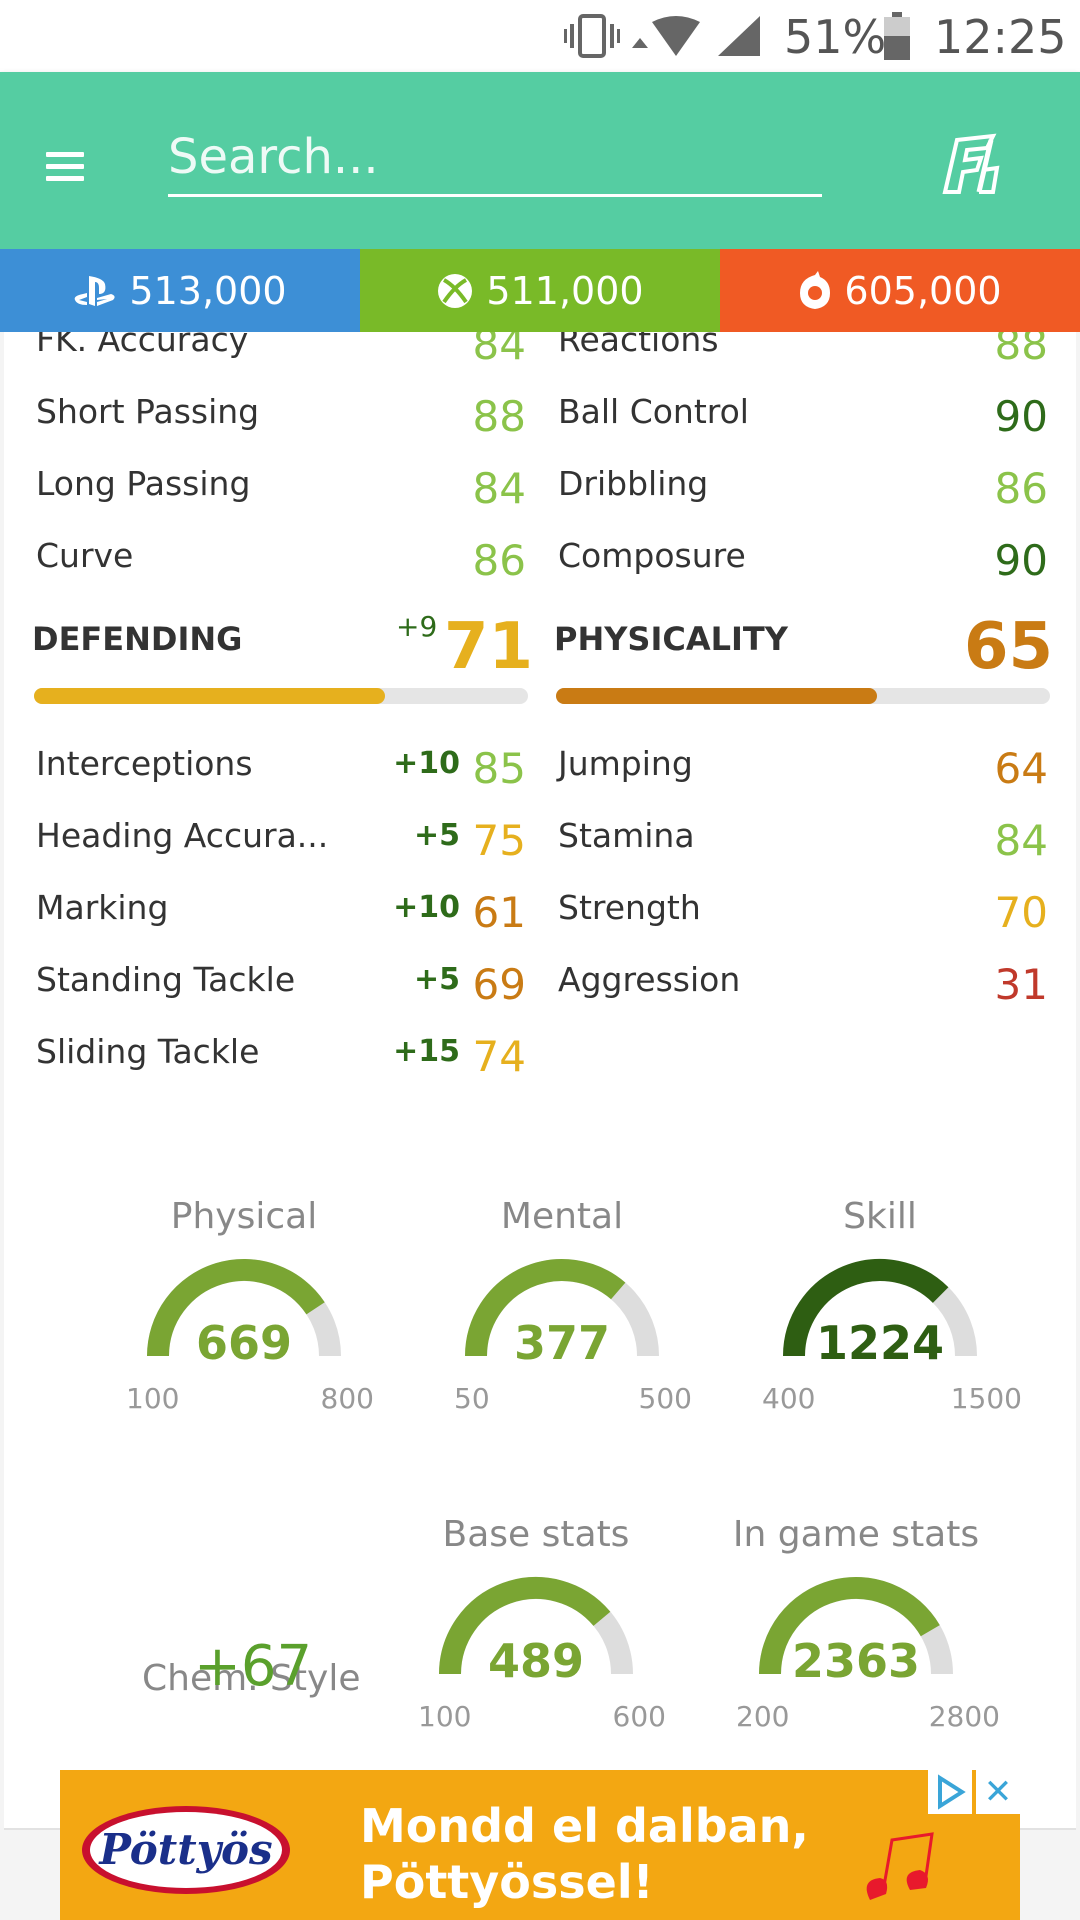 The width and height of the screenshot is (1080, 1920). What do you see at coordinates (1021, 984) in the screenshot?
I see `stat-value: 31` at bounding box center [1021, 984].